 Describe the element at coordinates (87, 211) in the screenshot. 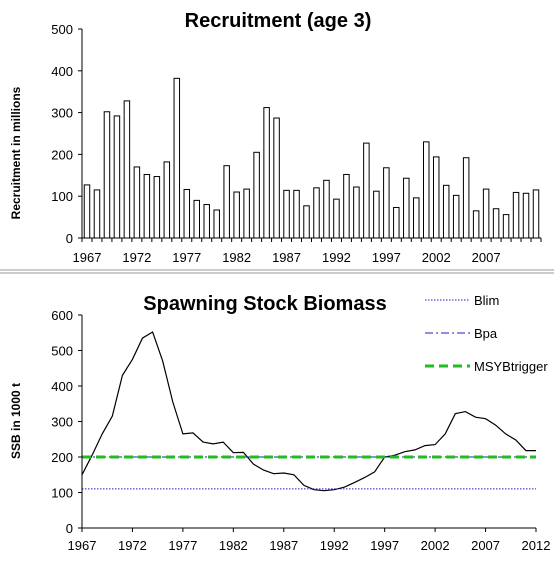

I see `bar-1967` at that location.